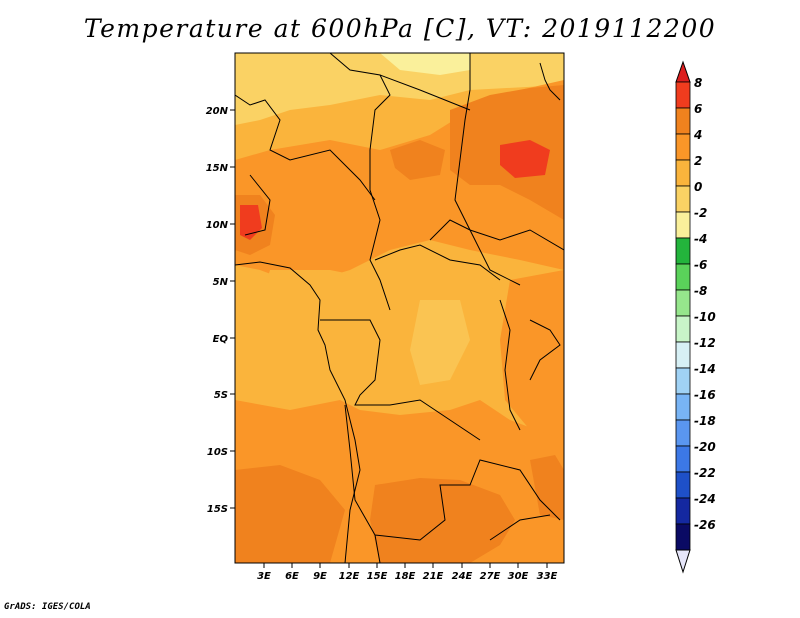  What do you see at coordinates (462, 576) in the screenshot?
I see `lon-label: 24E` at bounding box center [462, 576].